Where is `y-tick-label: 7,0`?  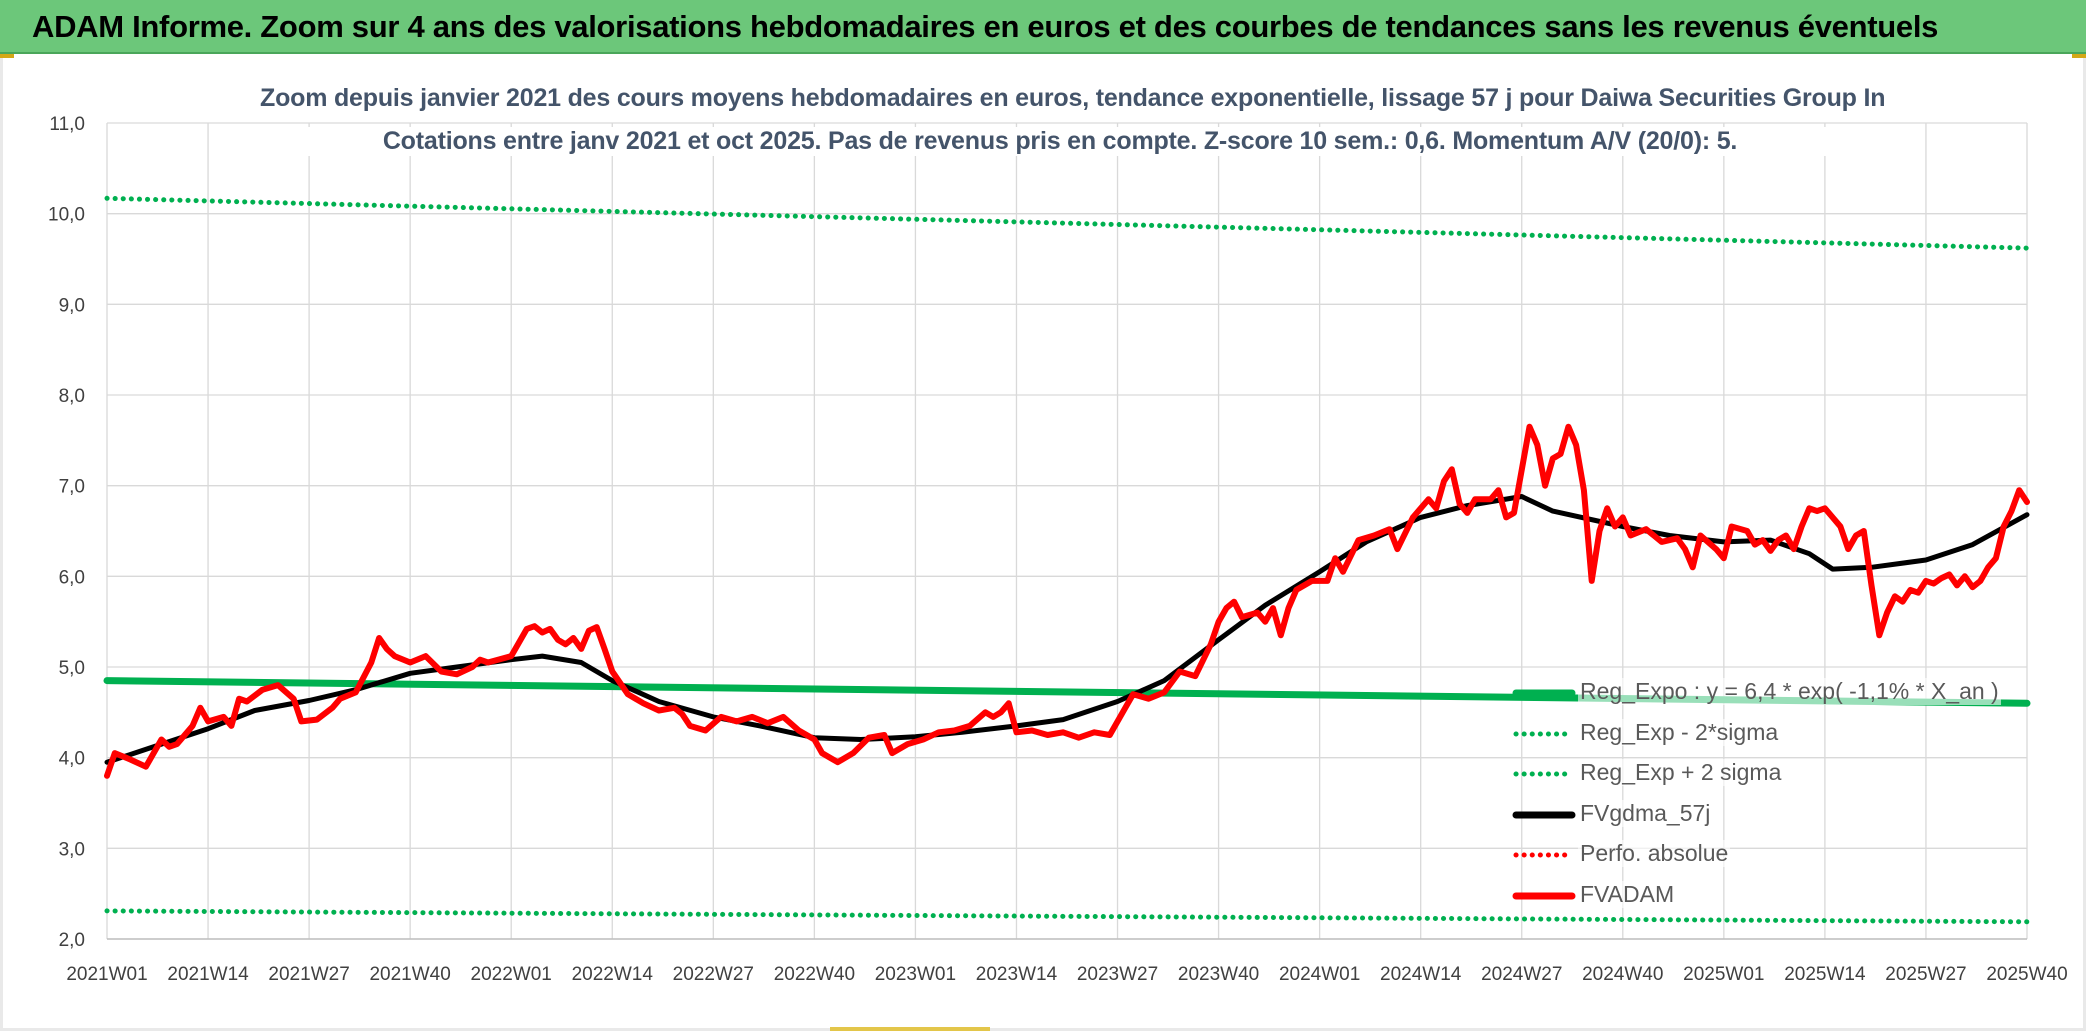 y-tick-label: 7,0 is located at coordinates (72, 487).